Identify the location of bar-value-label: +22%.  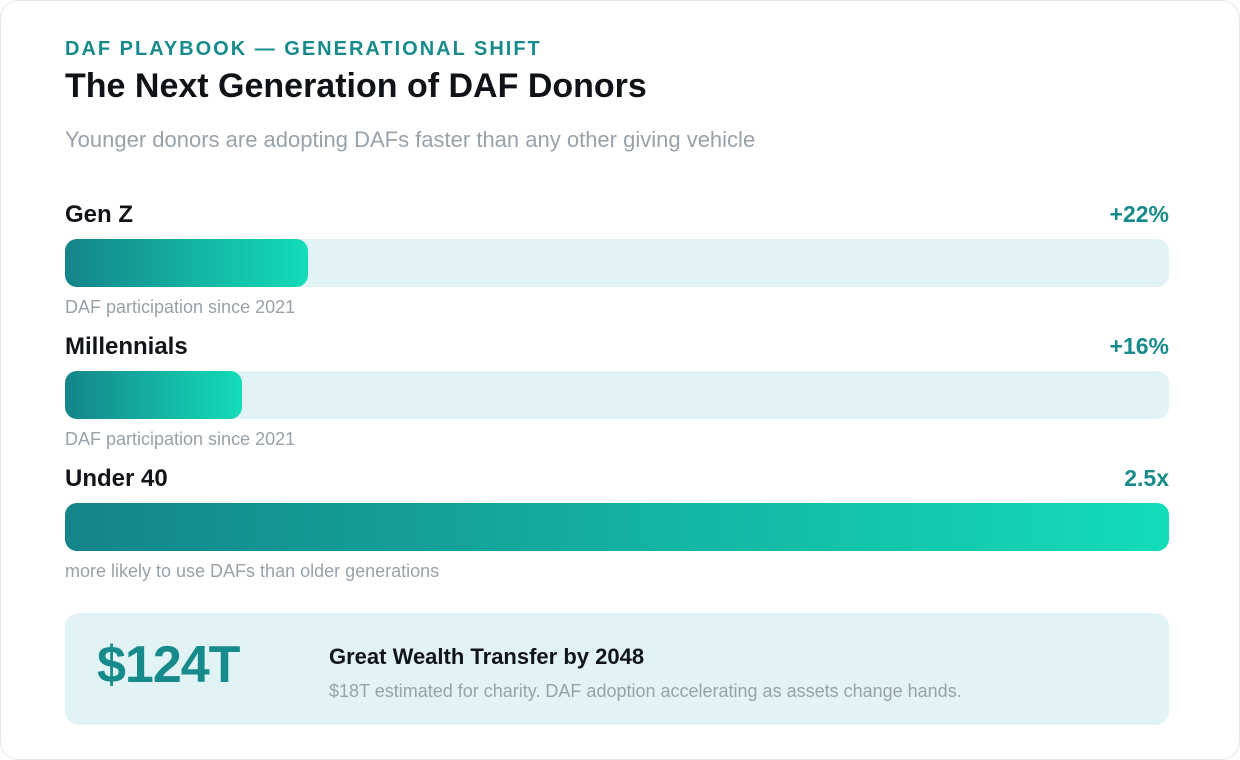
(1139, 214).